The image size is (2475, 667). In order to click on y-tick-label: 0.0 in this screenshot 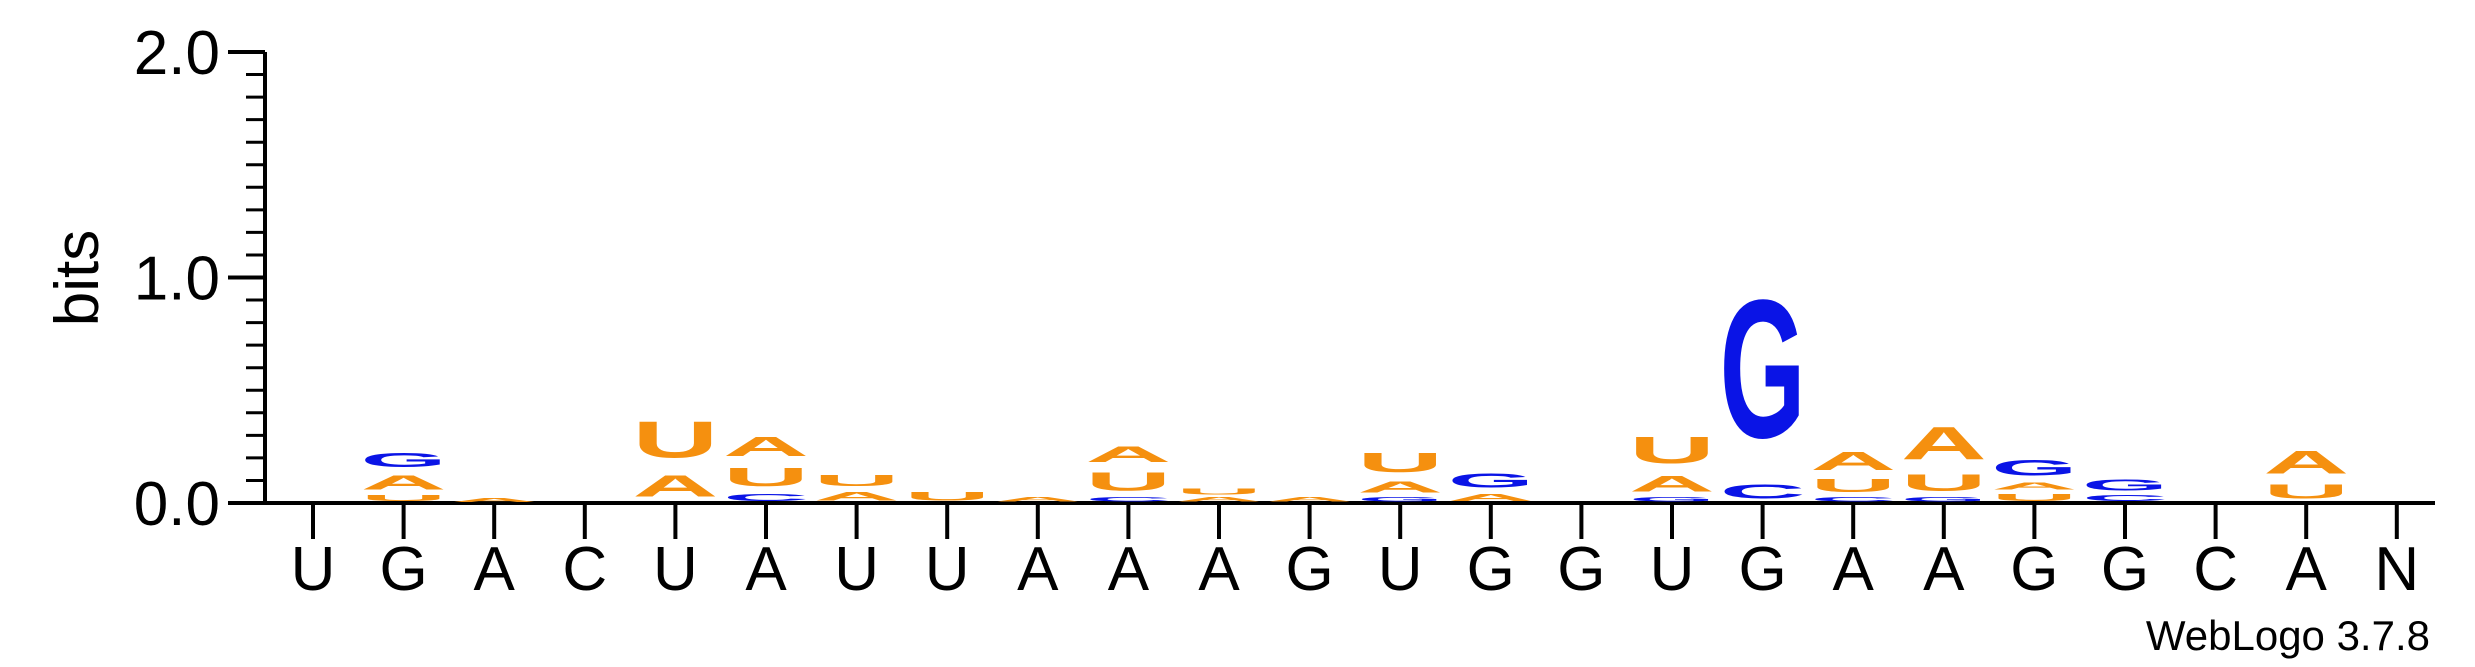, I will do `click(177, 504)`.